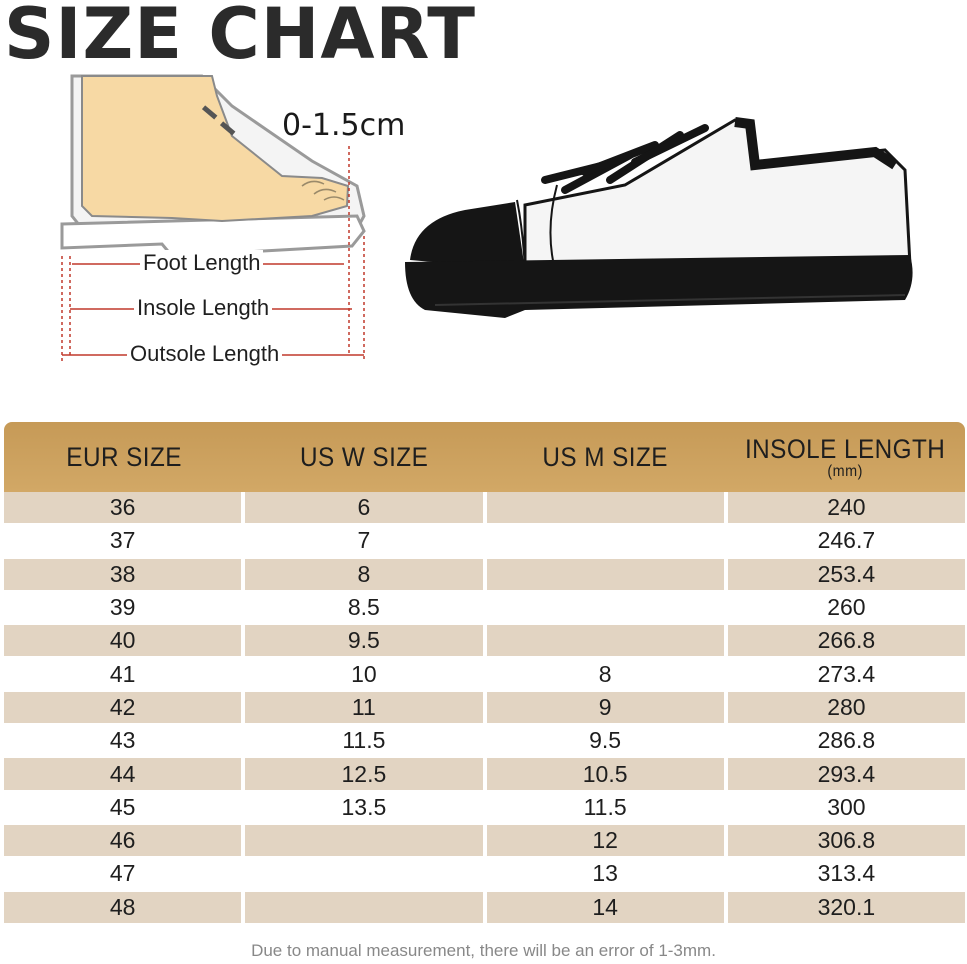 Image resolution: width=967 pixels, height=964 pixels. Describe the element at coordinates (846, 509) in the screenshot. I see `cell-insole: 240` at that location.